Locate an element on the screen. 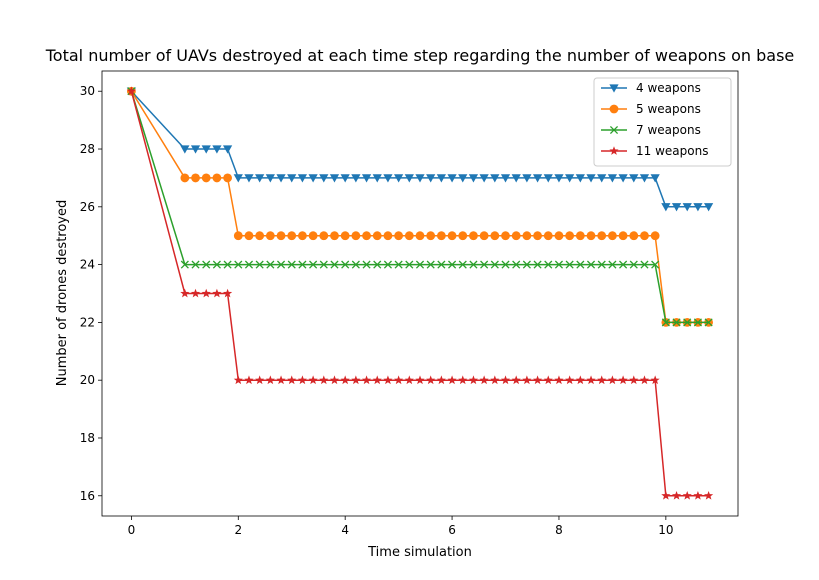 The image size is (819, 580). data-point-2-29-stroke-b is located at coordinates (484, 264).